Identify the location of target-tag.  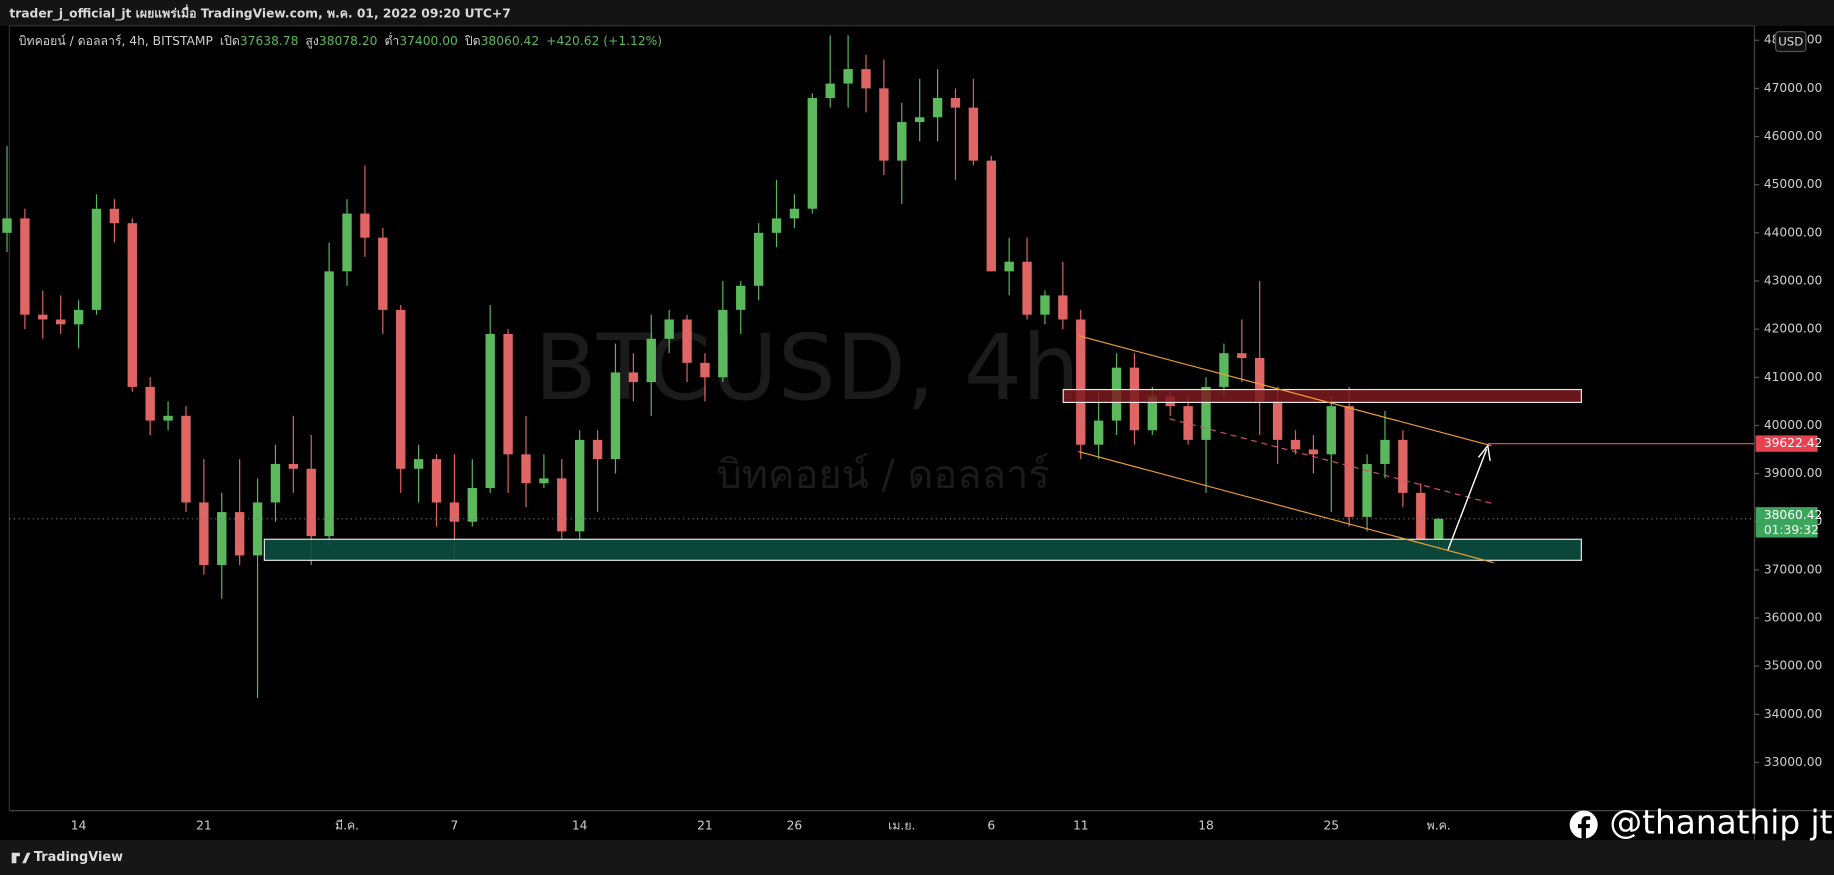
(1786, 443).